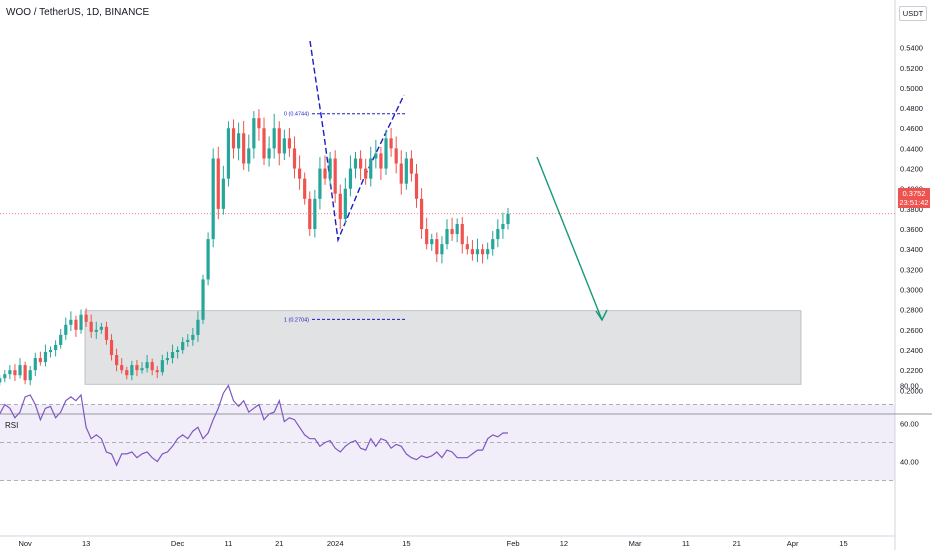 This screenshot has width=932, height=550. Describe the element at coordinates (911, 48) in the screenshot. I see `price-tick-label: 0.5400` at that location.